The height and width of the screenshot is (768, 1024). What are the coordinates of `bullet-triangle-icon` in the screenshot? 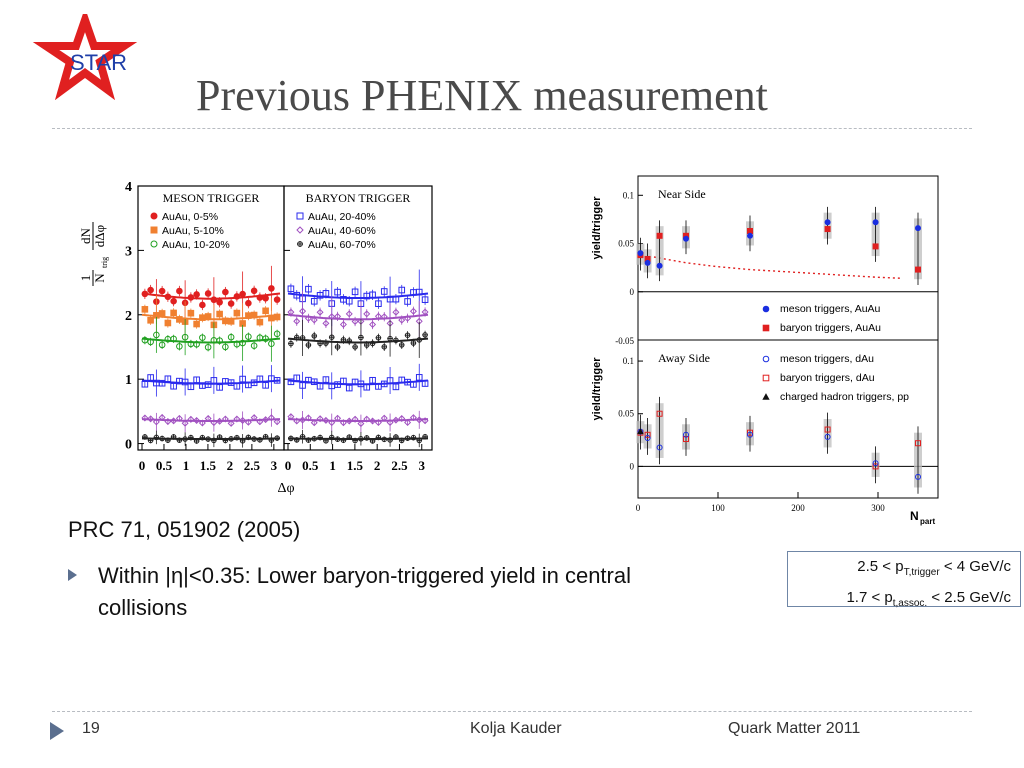 It's located at (72, 575).